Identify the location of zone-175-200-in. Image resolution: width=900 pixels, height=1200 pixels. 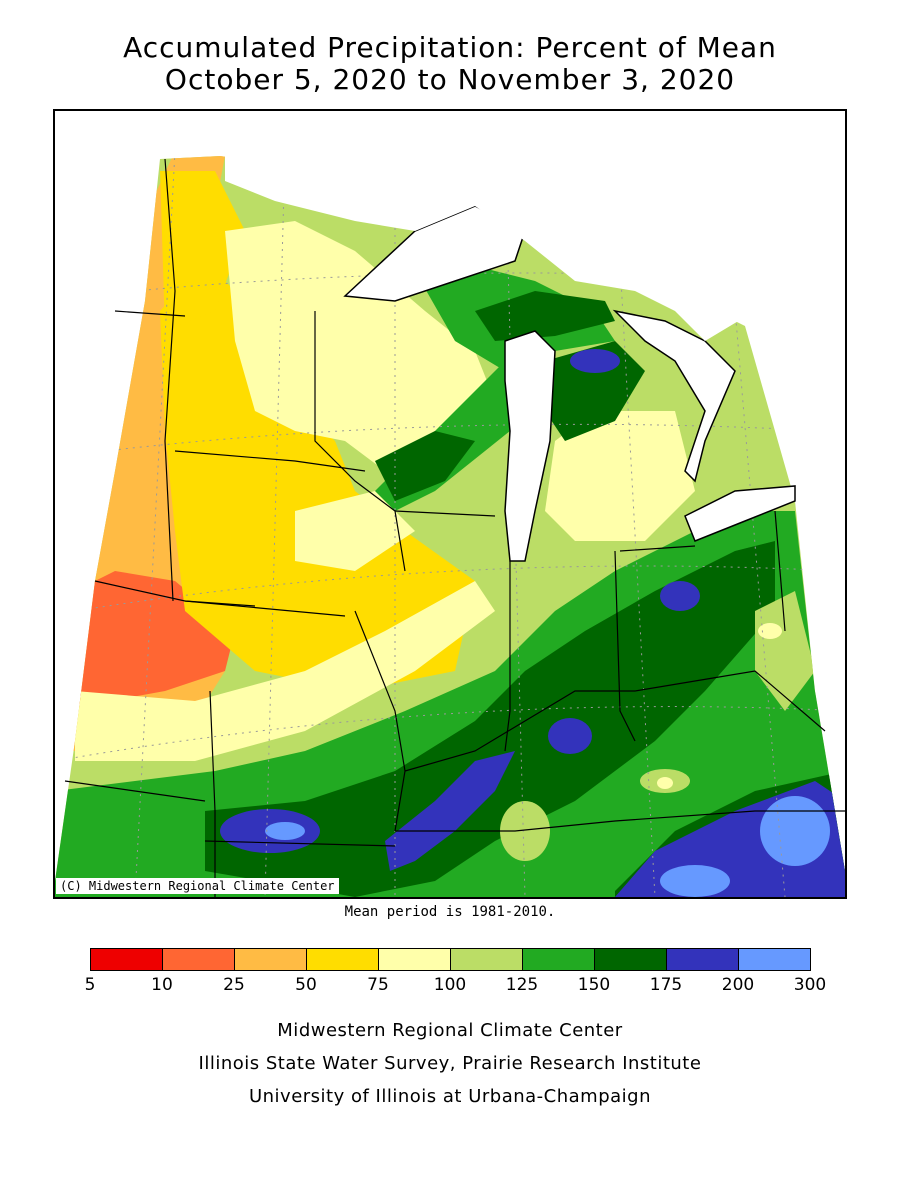
(570, 736).